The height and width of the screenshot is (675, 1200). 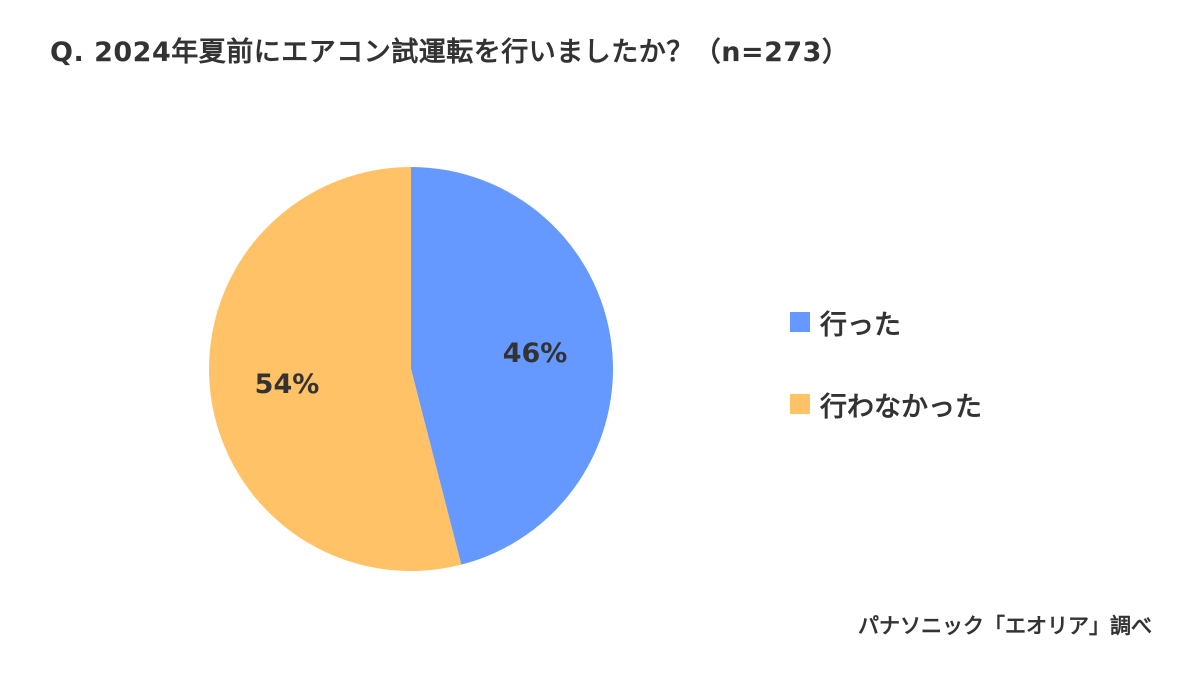 What do you see at coordinates (860, 325) in the screenshot?
I see `legend-label: 行った` at bounding box center [860, 325].